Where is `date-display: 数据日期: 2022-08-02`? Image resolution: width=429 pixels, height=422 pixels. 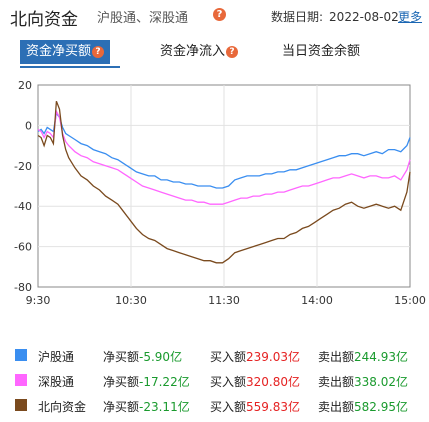
date-display: 数据日期: 2022-08-02 is located at coordinates (335, 16).